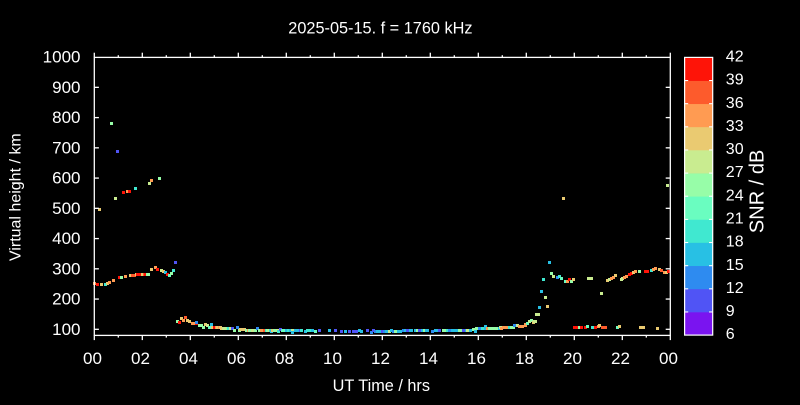 This screenshot has height=405, width=800. What do you see at coordinates (66, 268) in the screenshot?
I see `svg-text: 300` at bounding box center [66, 268].